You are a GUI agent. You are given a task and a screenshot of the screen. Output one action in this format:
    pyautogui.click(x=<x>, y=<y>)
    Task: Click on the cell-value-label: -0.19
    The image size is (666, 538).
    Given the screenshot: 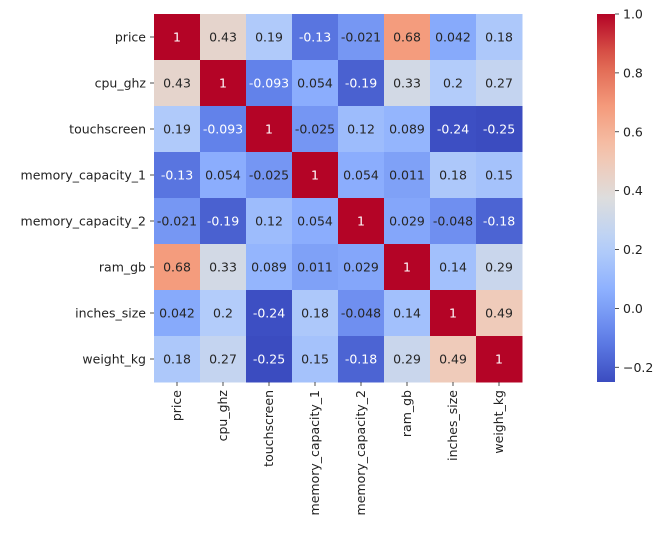 What is the action you would take?
    pyautogui.click(x=223, y=221)
    